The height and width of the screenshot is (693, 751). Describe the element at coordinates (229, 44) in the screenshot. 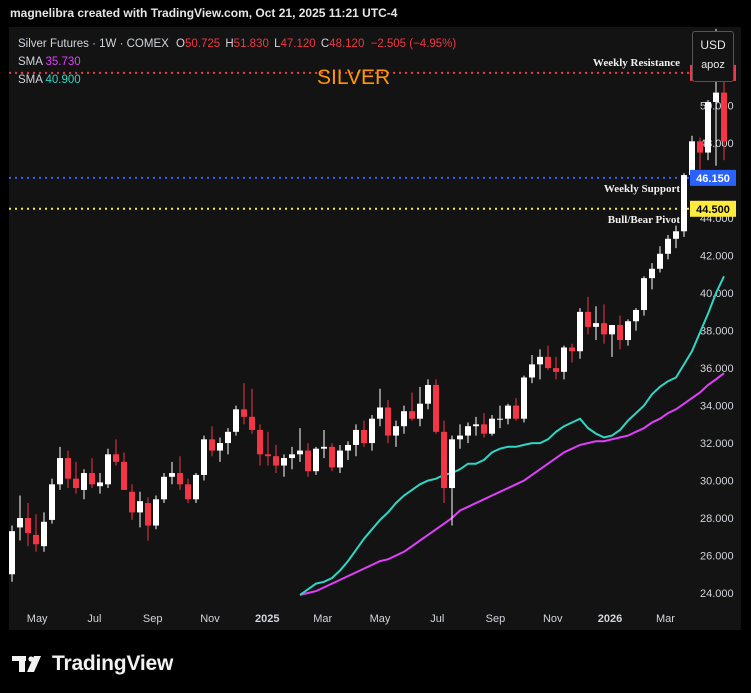

I see `legend-high-label: H` at that location.